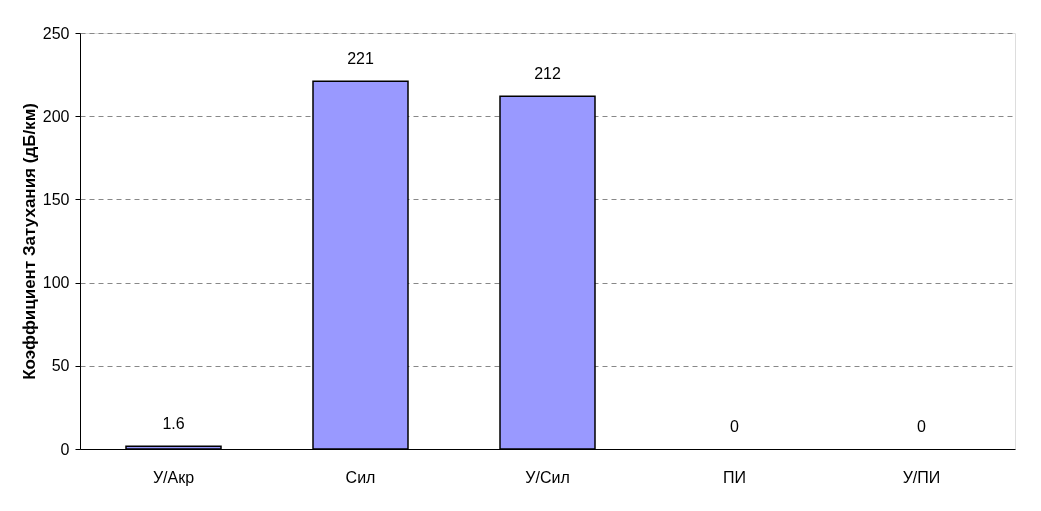 Image resolution: width=1041 pixels, height=511 pixels. I want to click on x-tick-label: ПИ, so click(734, 477).